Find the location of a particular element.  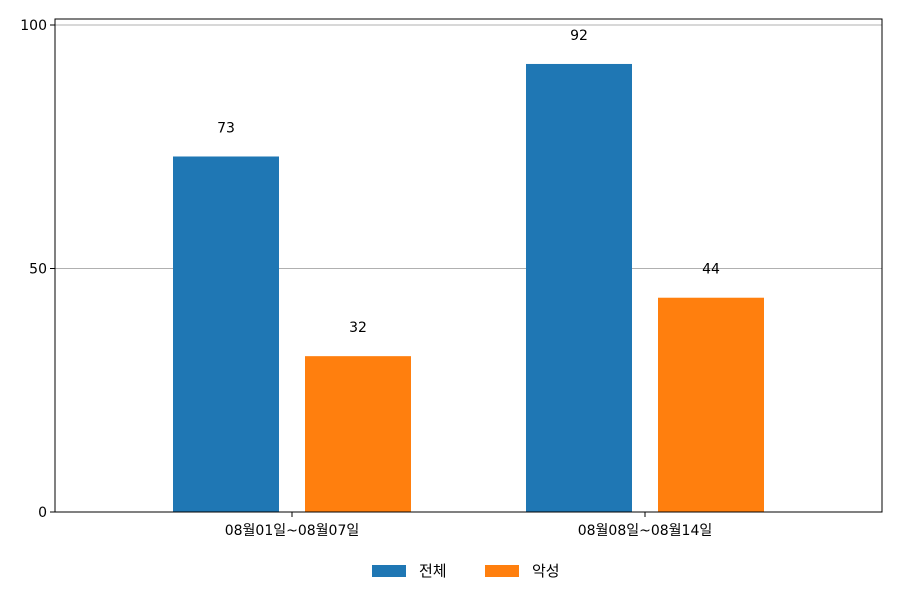

legend-label-전체: 전체 is located at coordinates (433, 571).